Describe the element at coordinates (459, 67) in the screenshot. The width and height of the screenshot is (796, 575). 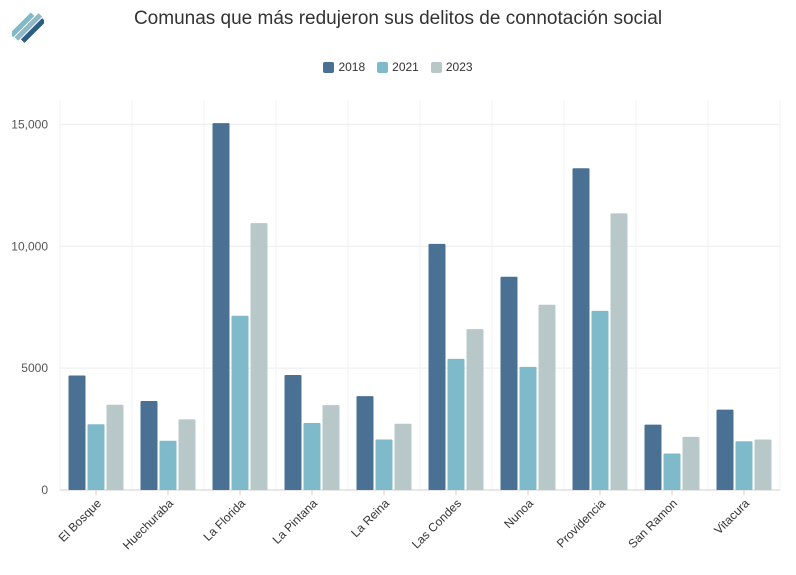
I see `legend-label: 2023` at that location.